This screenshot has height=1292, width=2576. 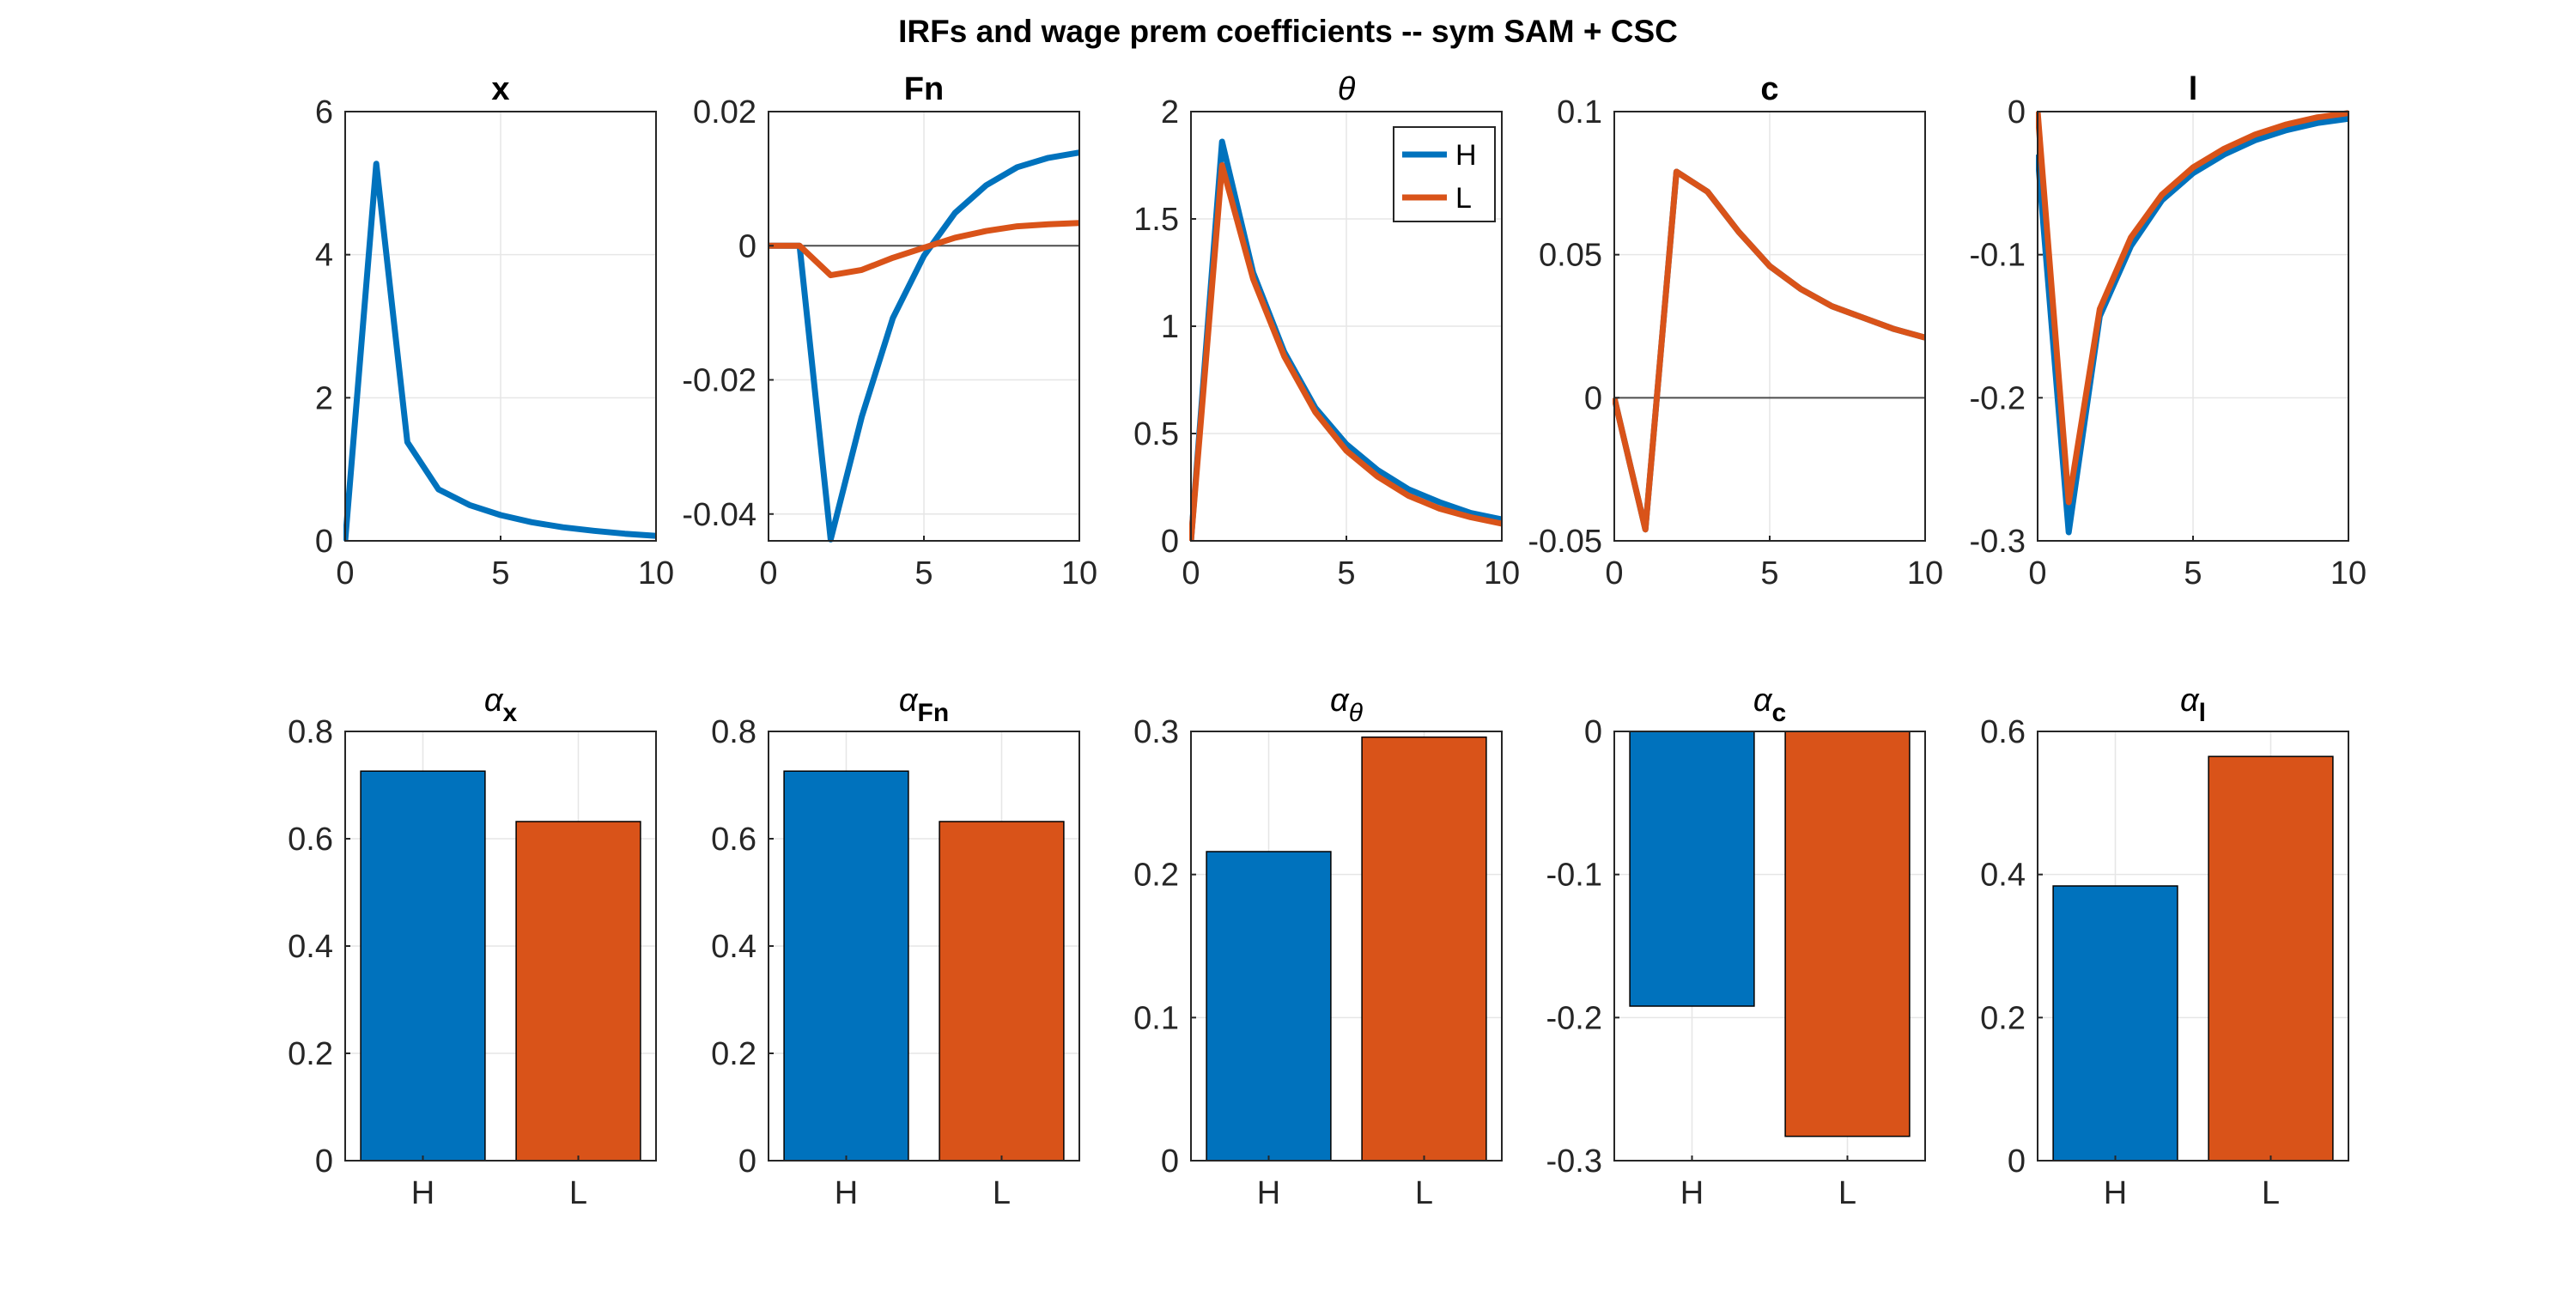 I want to click on panel-title-subscript: l, so click(x=2202, y=713).